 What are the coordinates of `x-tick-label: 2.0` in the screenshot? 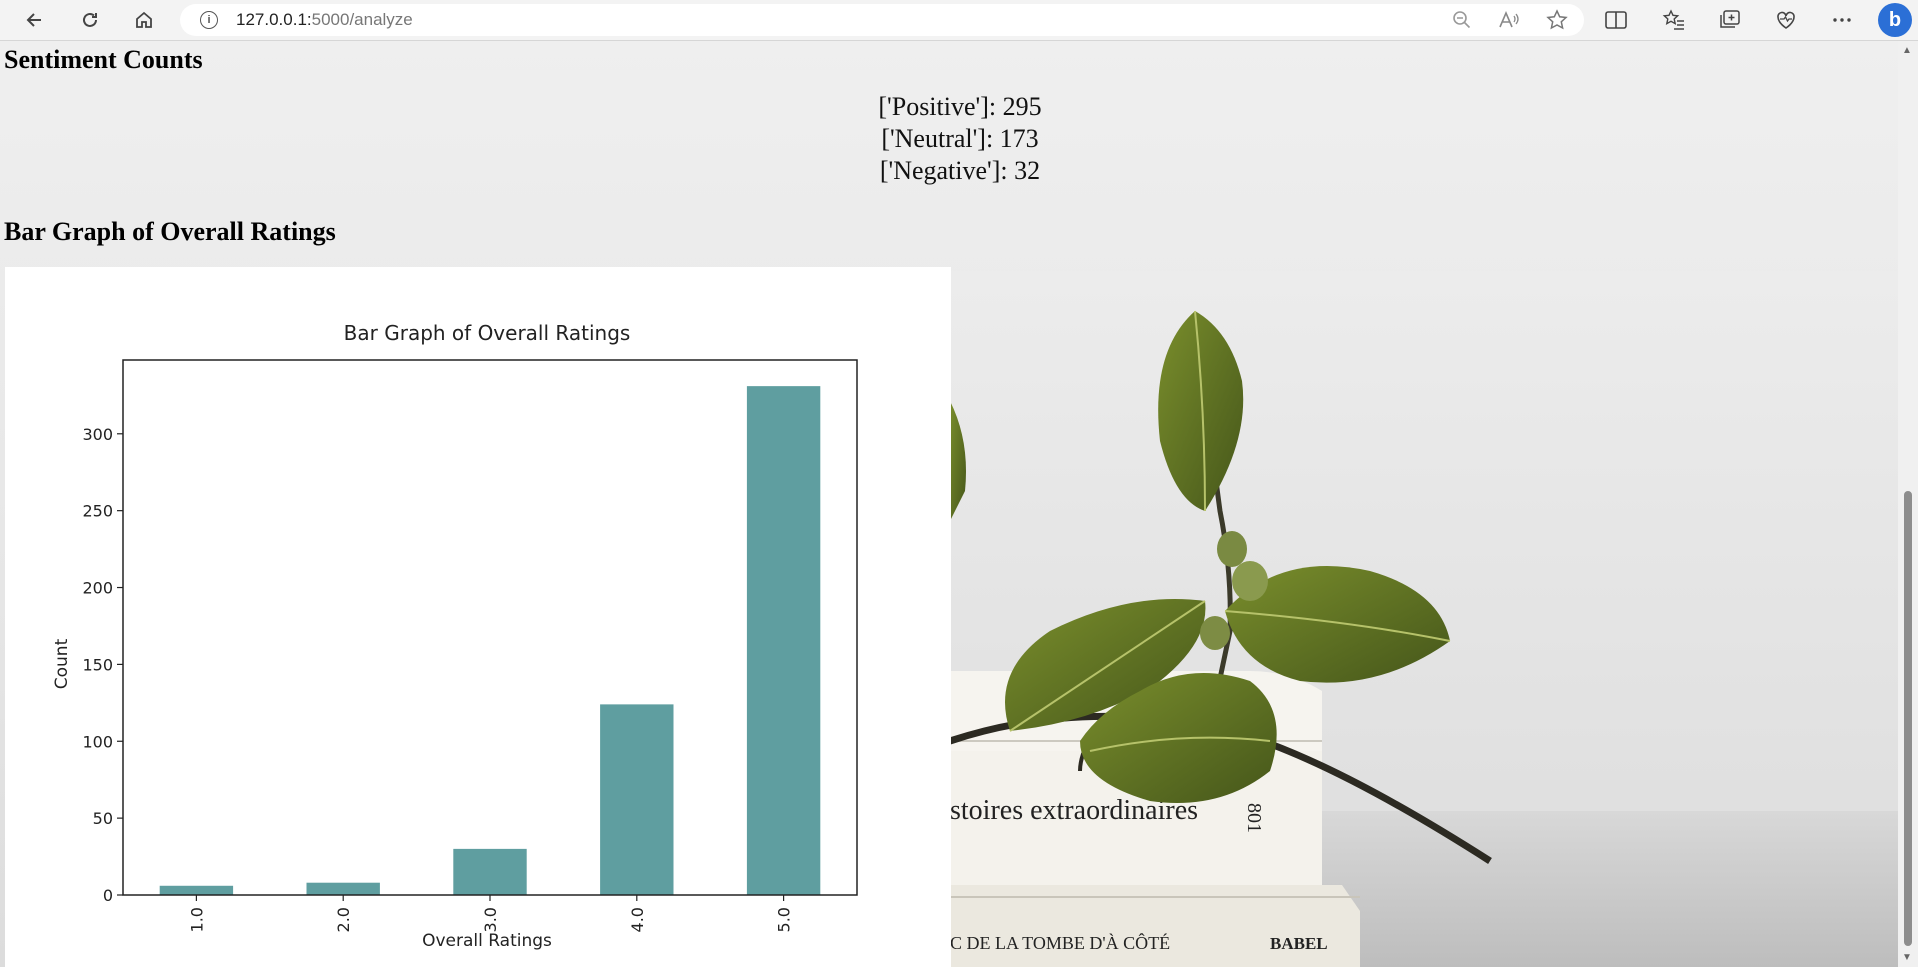 It's located at (343, 919).